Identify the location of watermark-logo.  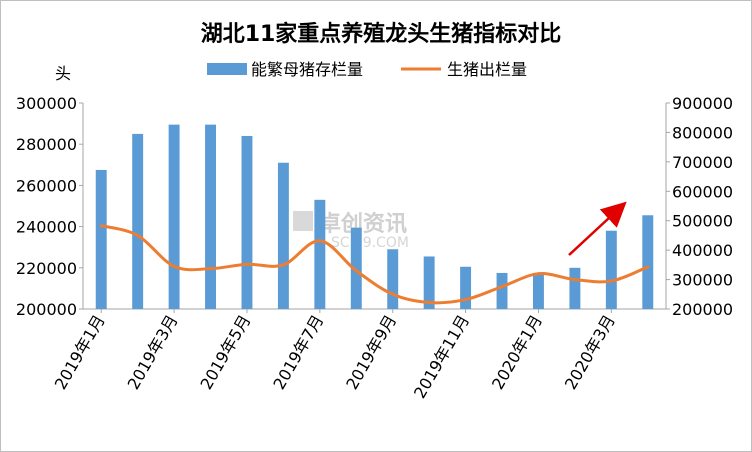
(303, 221).